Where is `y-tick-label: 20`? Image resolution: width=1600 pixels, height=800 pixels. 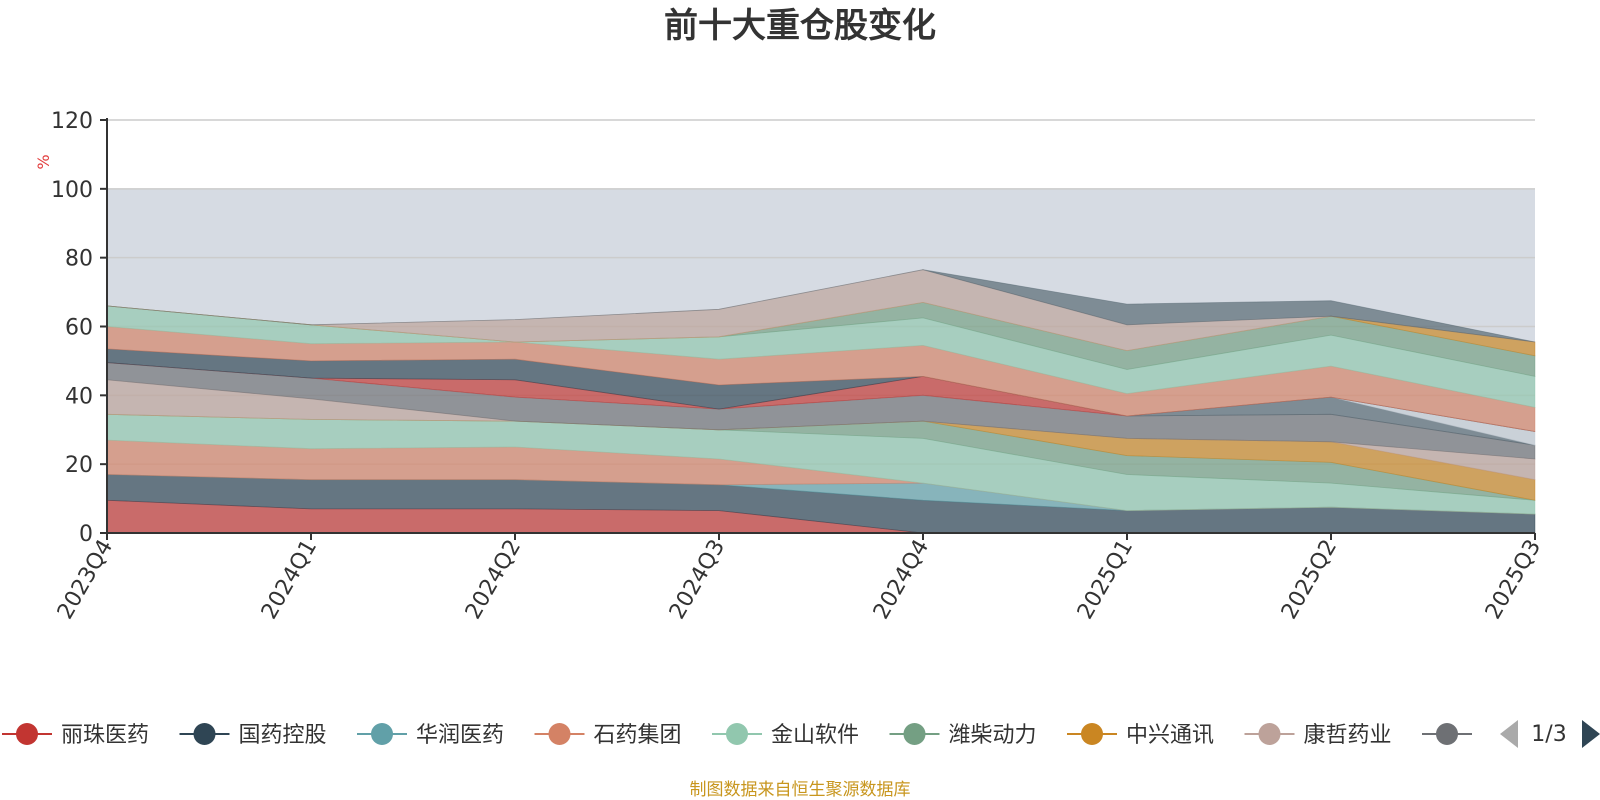
y-tick-label: 20 is located at coordinates (79, 465).